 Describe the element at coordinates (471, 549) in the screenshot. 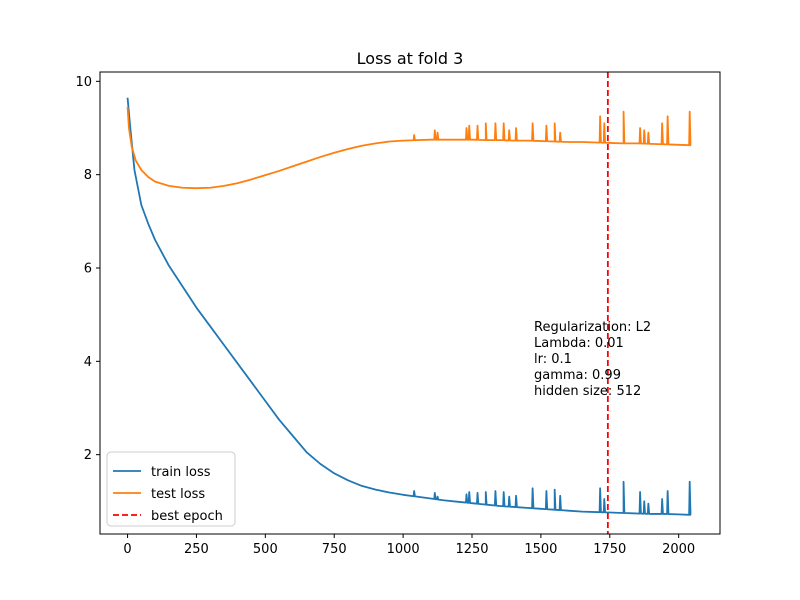

I see `x-tick-label: 1250` at that location.